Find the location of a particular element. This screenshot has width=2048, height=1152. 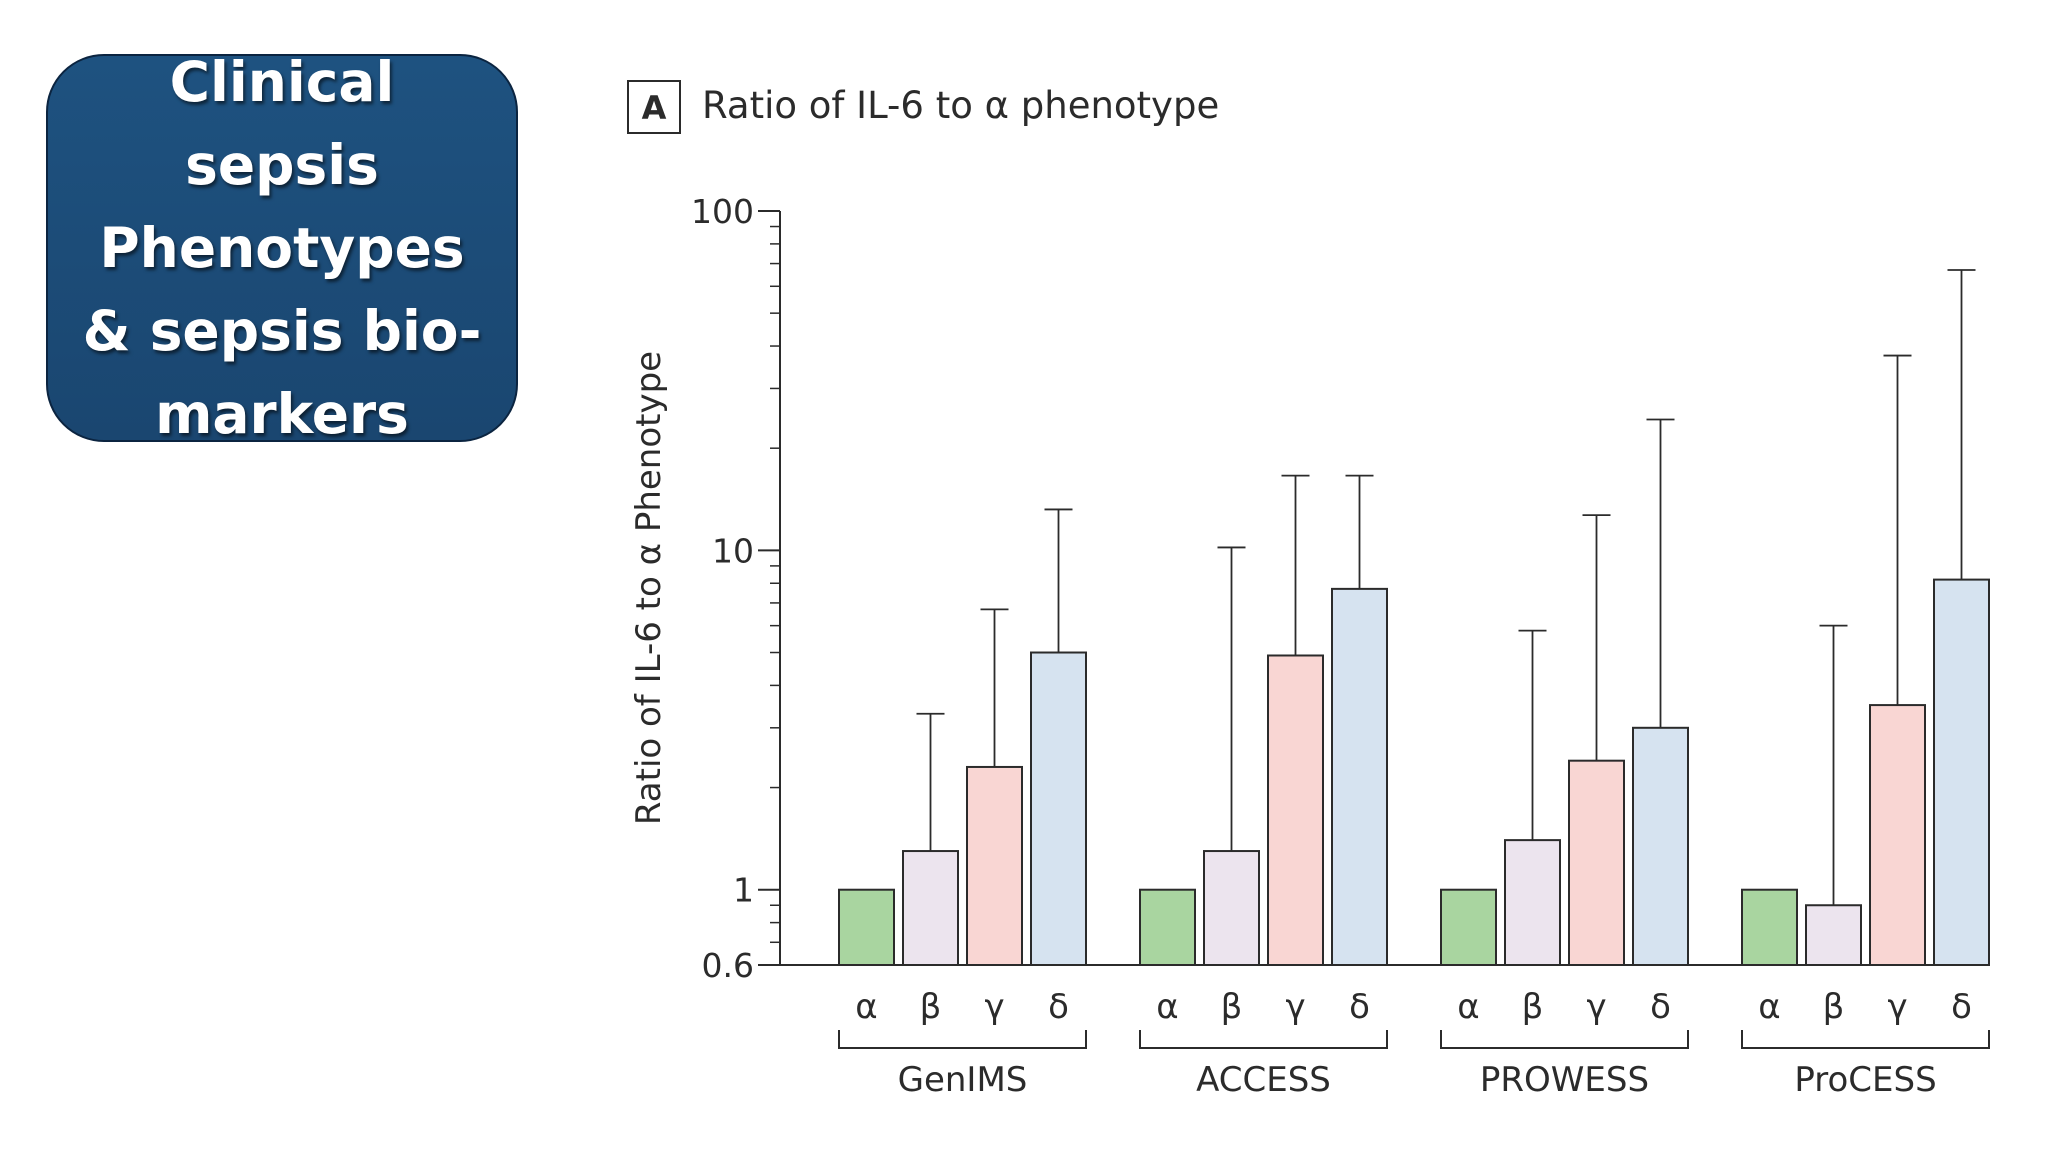

panel-label-box is located at coordinates (654, 107).